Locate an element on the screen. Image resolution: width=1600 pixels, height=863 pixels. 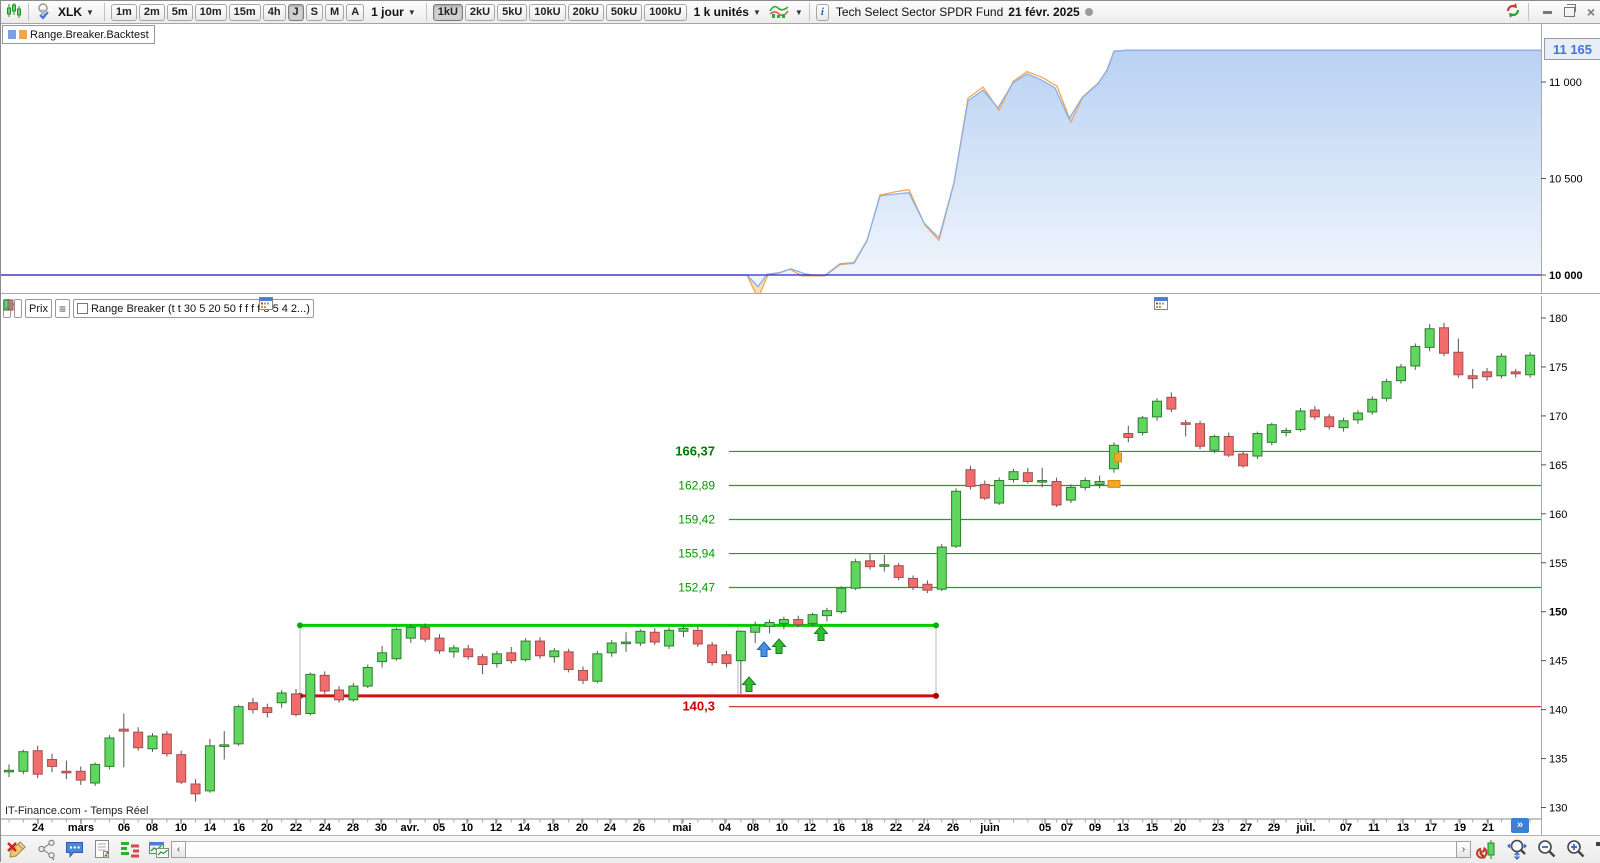
date-label: 09 is located at coordinates (1095, 828).